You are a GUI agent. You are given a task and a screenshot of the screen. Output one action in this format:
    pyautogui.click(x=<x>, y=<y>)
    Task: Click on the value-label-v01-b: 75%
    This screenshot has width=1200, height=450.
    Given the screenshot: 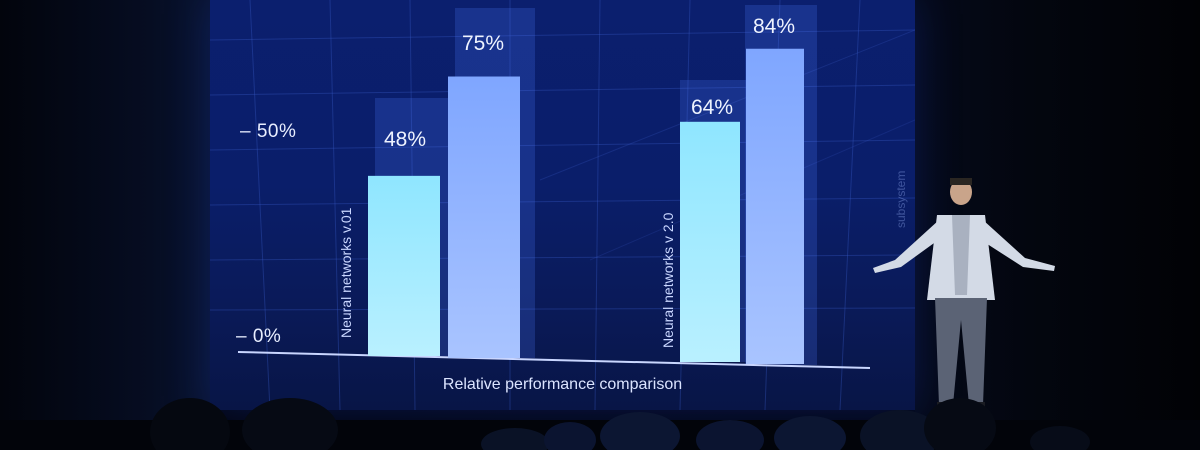 What is the action you would take?
    pyautogui.click(x=483, y=43)
    